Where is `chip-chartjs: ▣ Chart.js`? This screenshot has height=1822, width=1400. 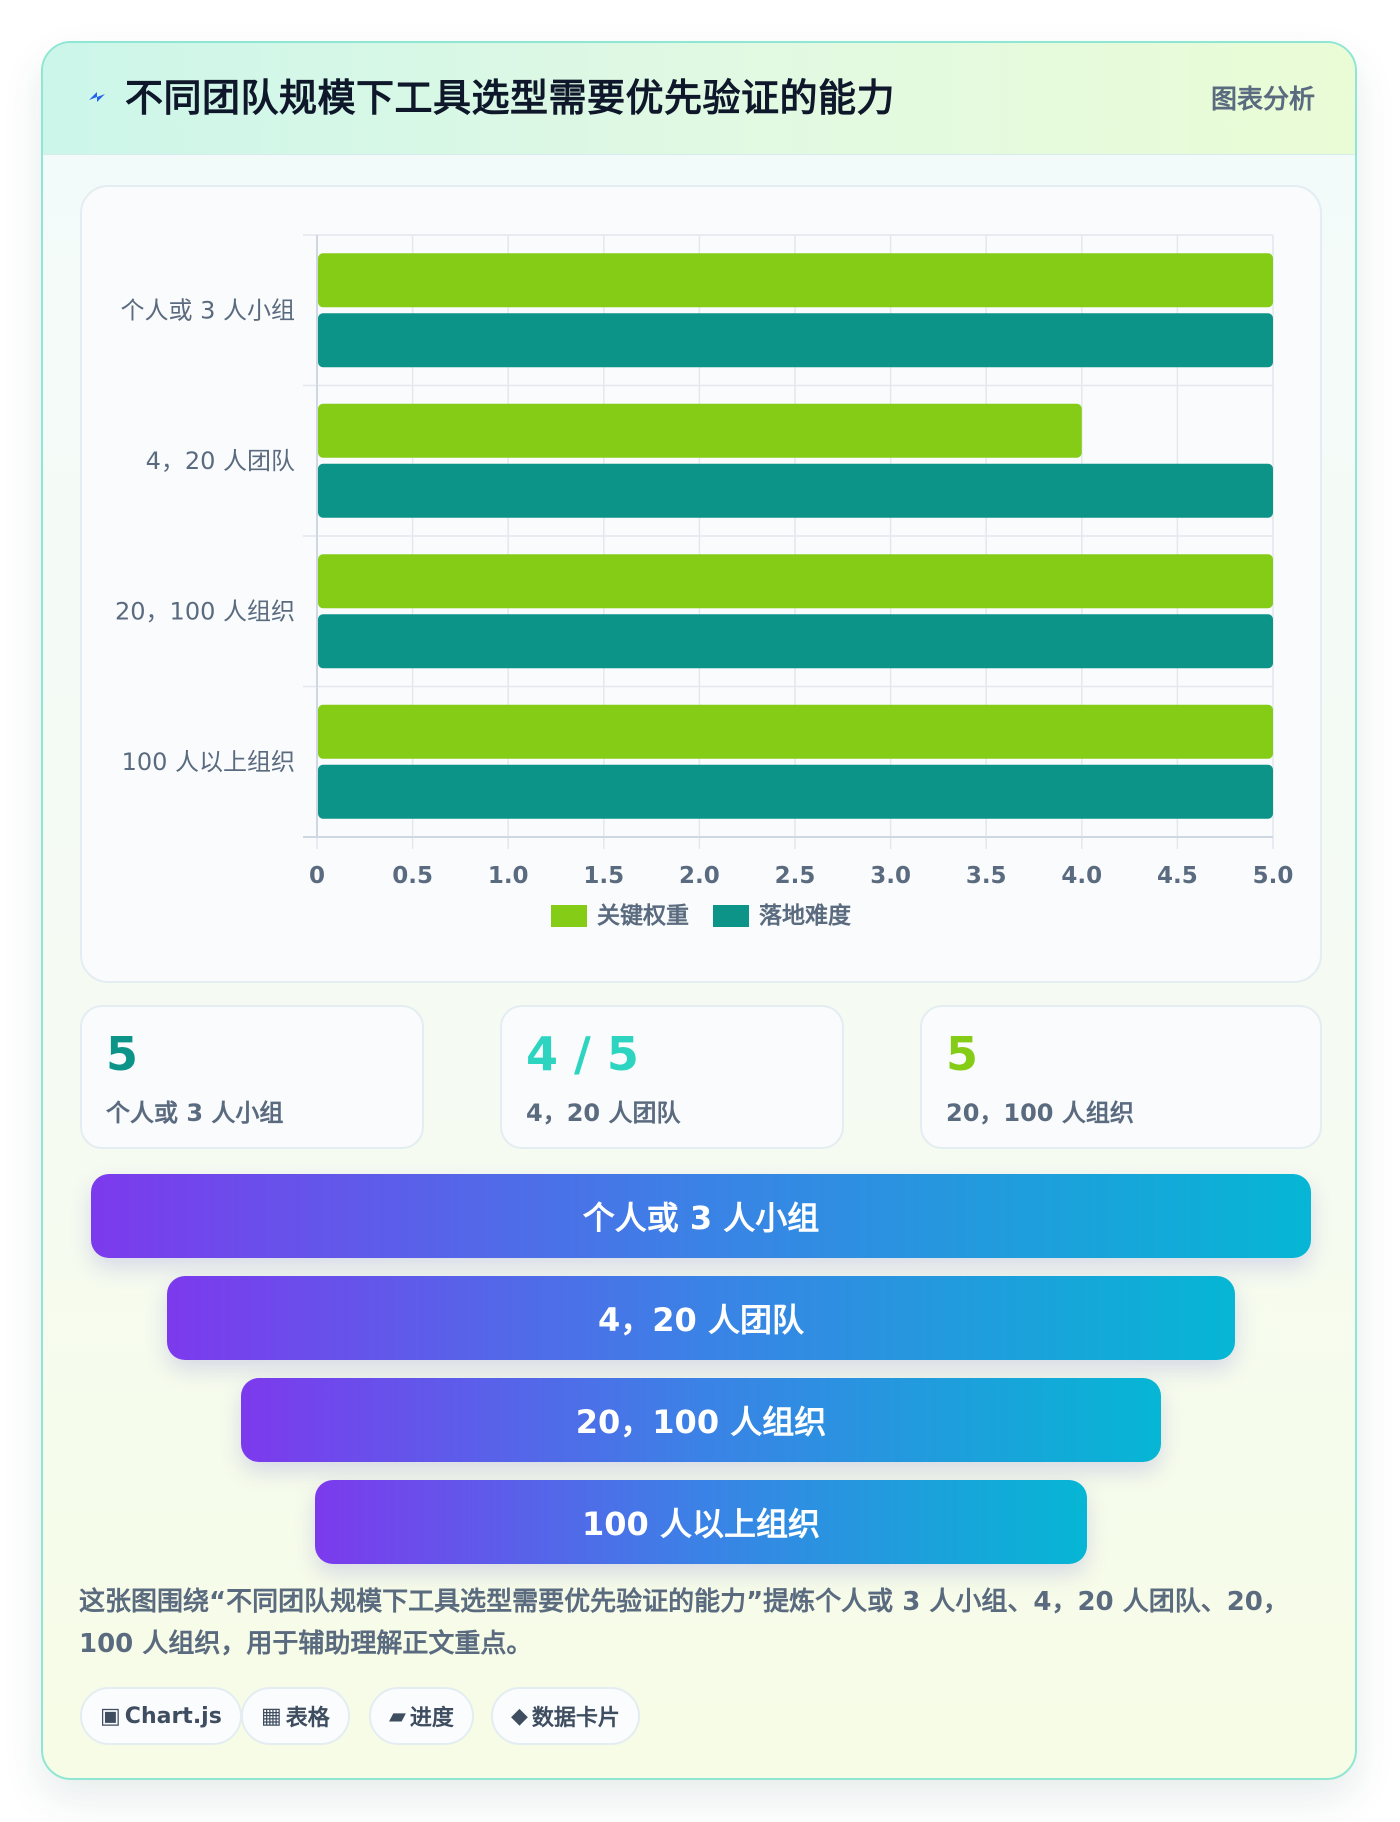 chip-chartjs: ▣ Chart.js is located at coordinates (161, 1716).